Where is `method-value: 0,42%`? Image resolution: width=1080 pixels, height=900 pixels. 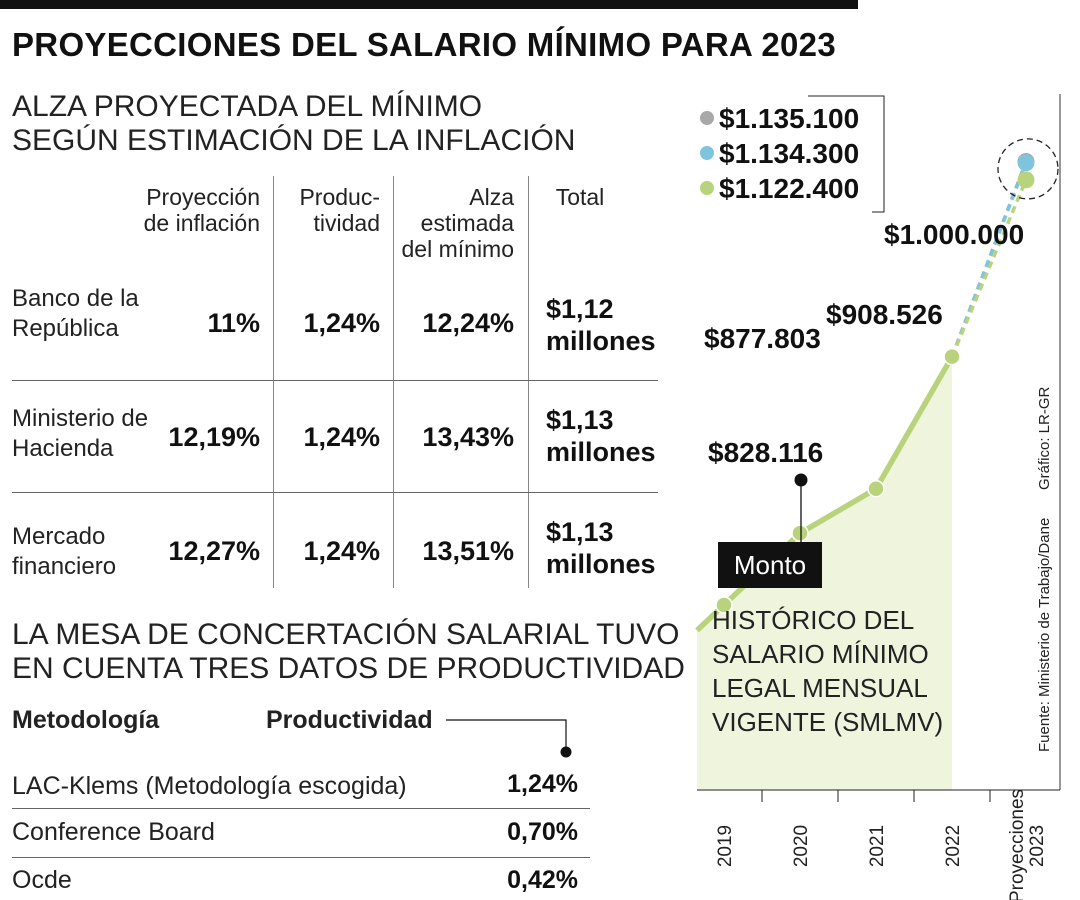
method-value: 0,42% is located at coordinates (542, 880).